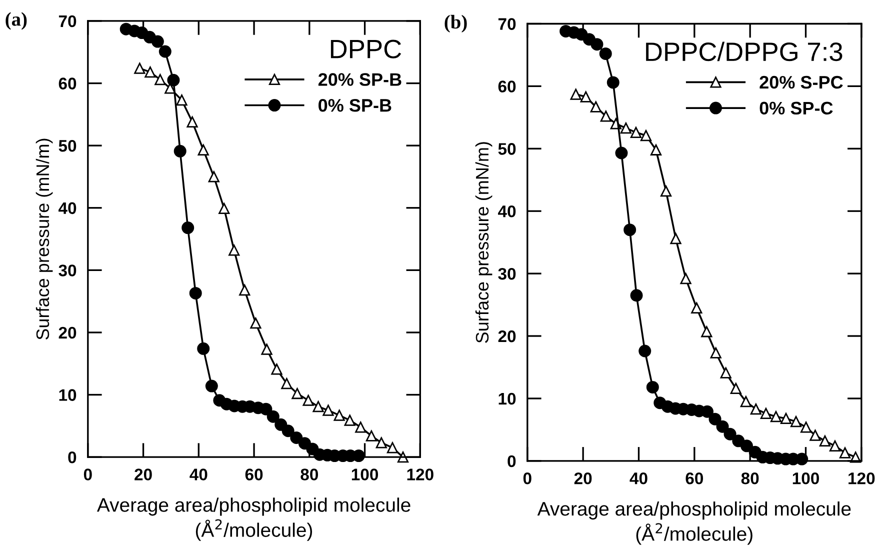  What do you see at coordinates (744, 52) in the screenshot?
I see `legend-title: DPPC/DPPG 7:3` at bounding box center [744, 52].